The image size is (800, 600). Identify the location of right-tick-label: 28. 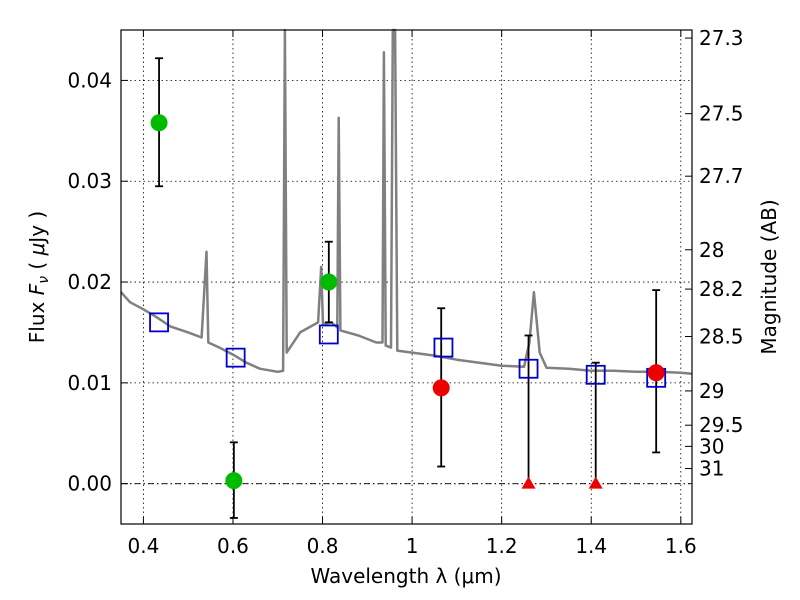
(711, 250).